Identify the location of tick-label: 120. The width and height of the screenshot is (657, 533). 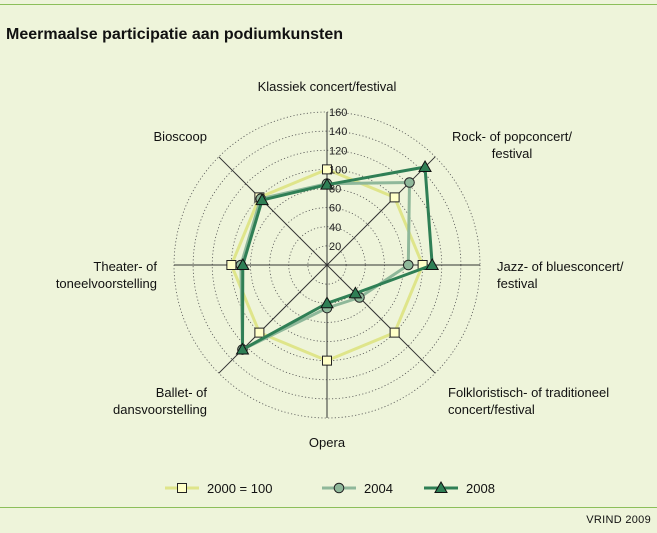
(338, 151).